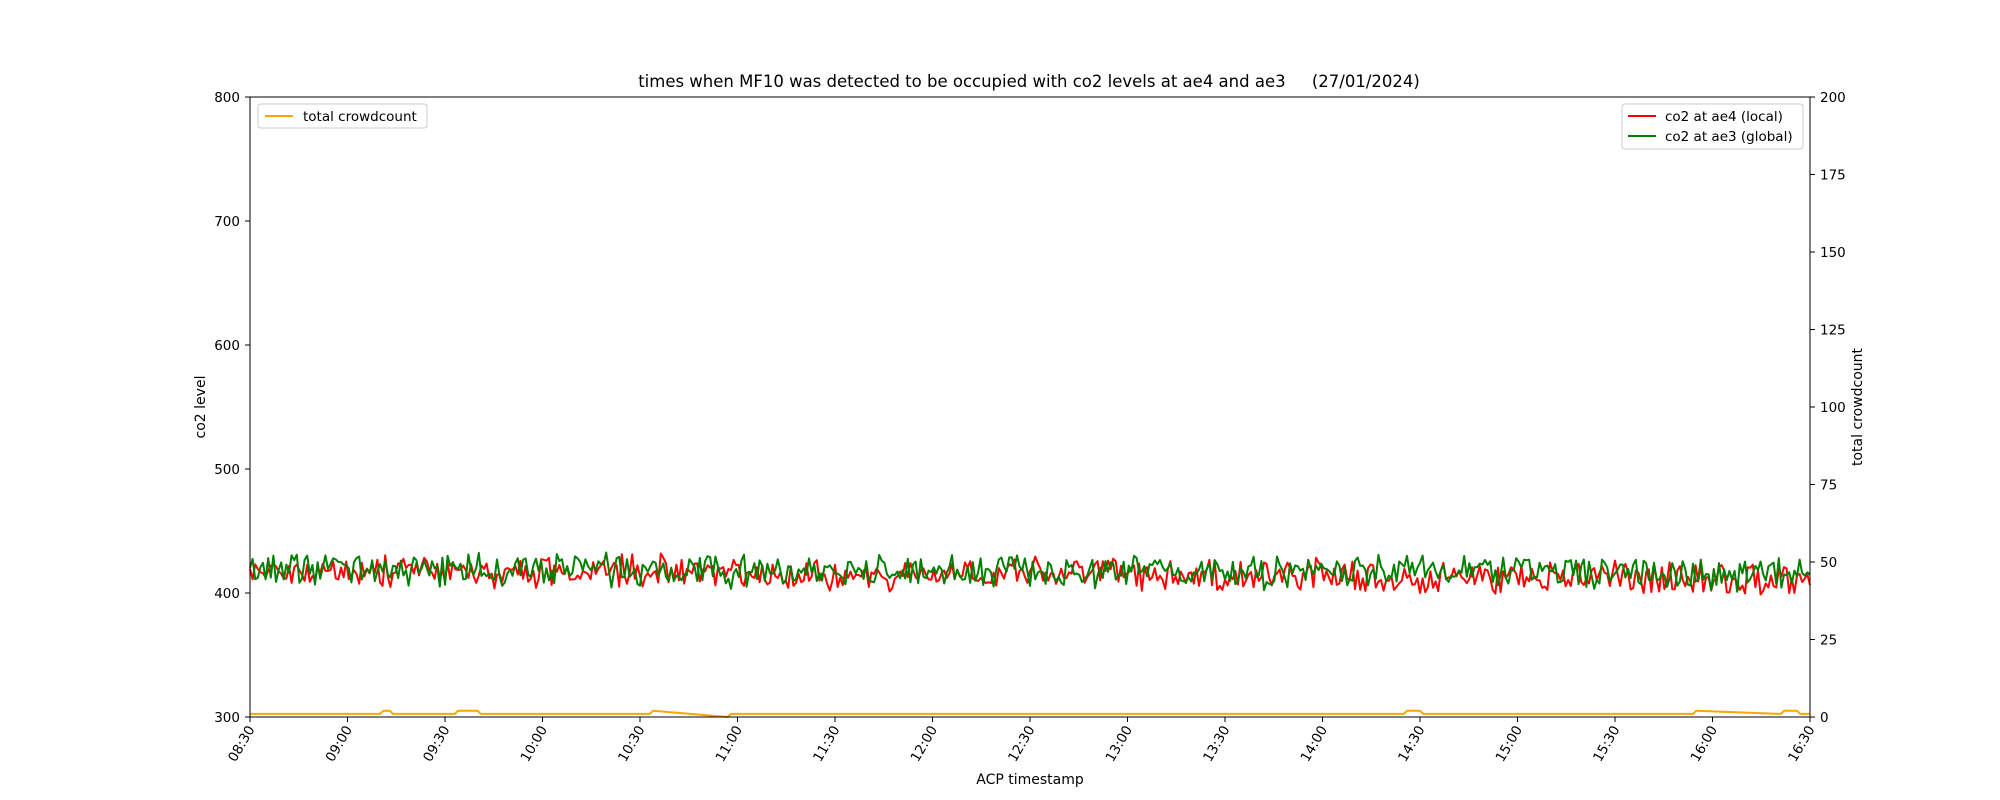 This screenshot has width=2000, height=800. What do you see at coordinates (1833, 176) in the screenshot?
I see `y-right-tick-label-7: 175` at bounding box center [1833, 176].